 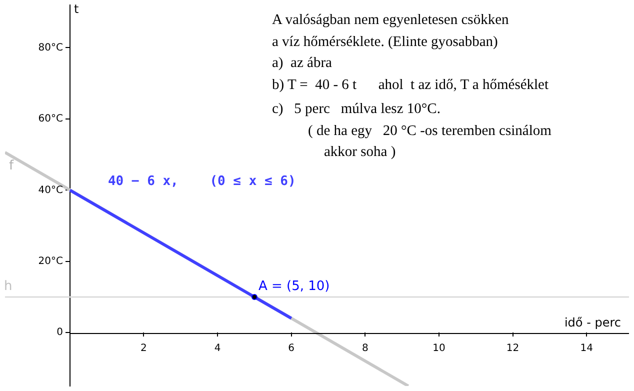 What do you see at coordinates (429, 131) in the screenshot?
I see `annotation: ( de ha egy 20 °C -os teremben csinálom` at bounding box center [429, 131].